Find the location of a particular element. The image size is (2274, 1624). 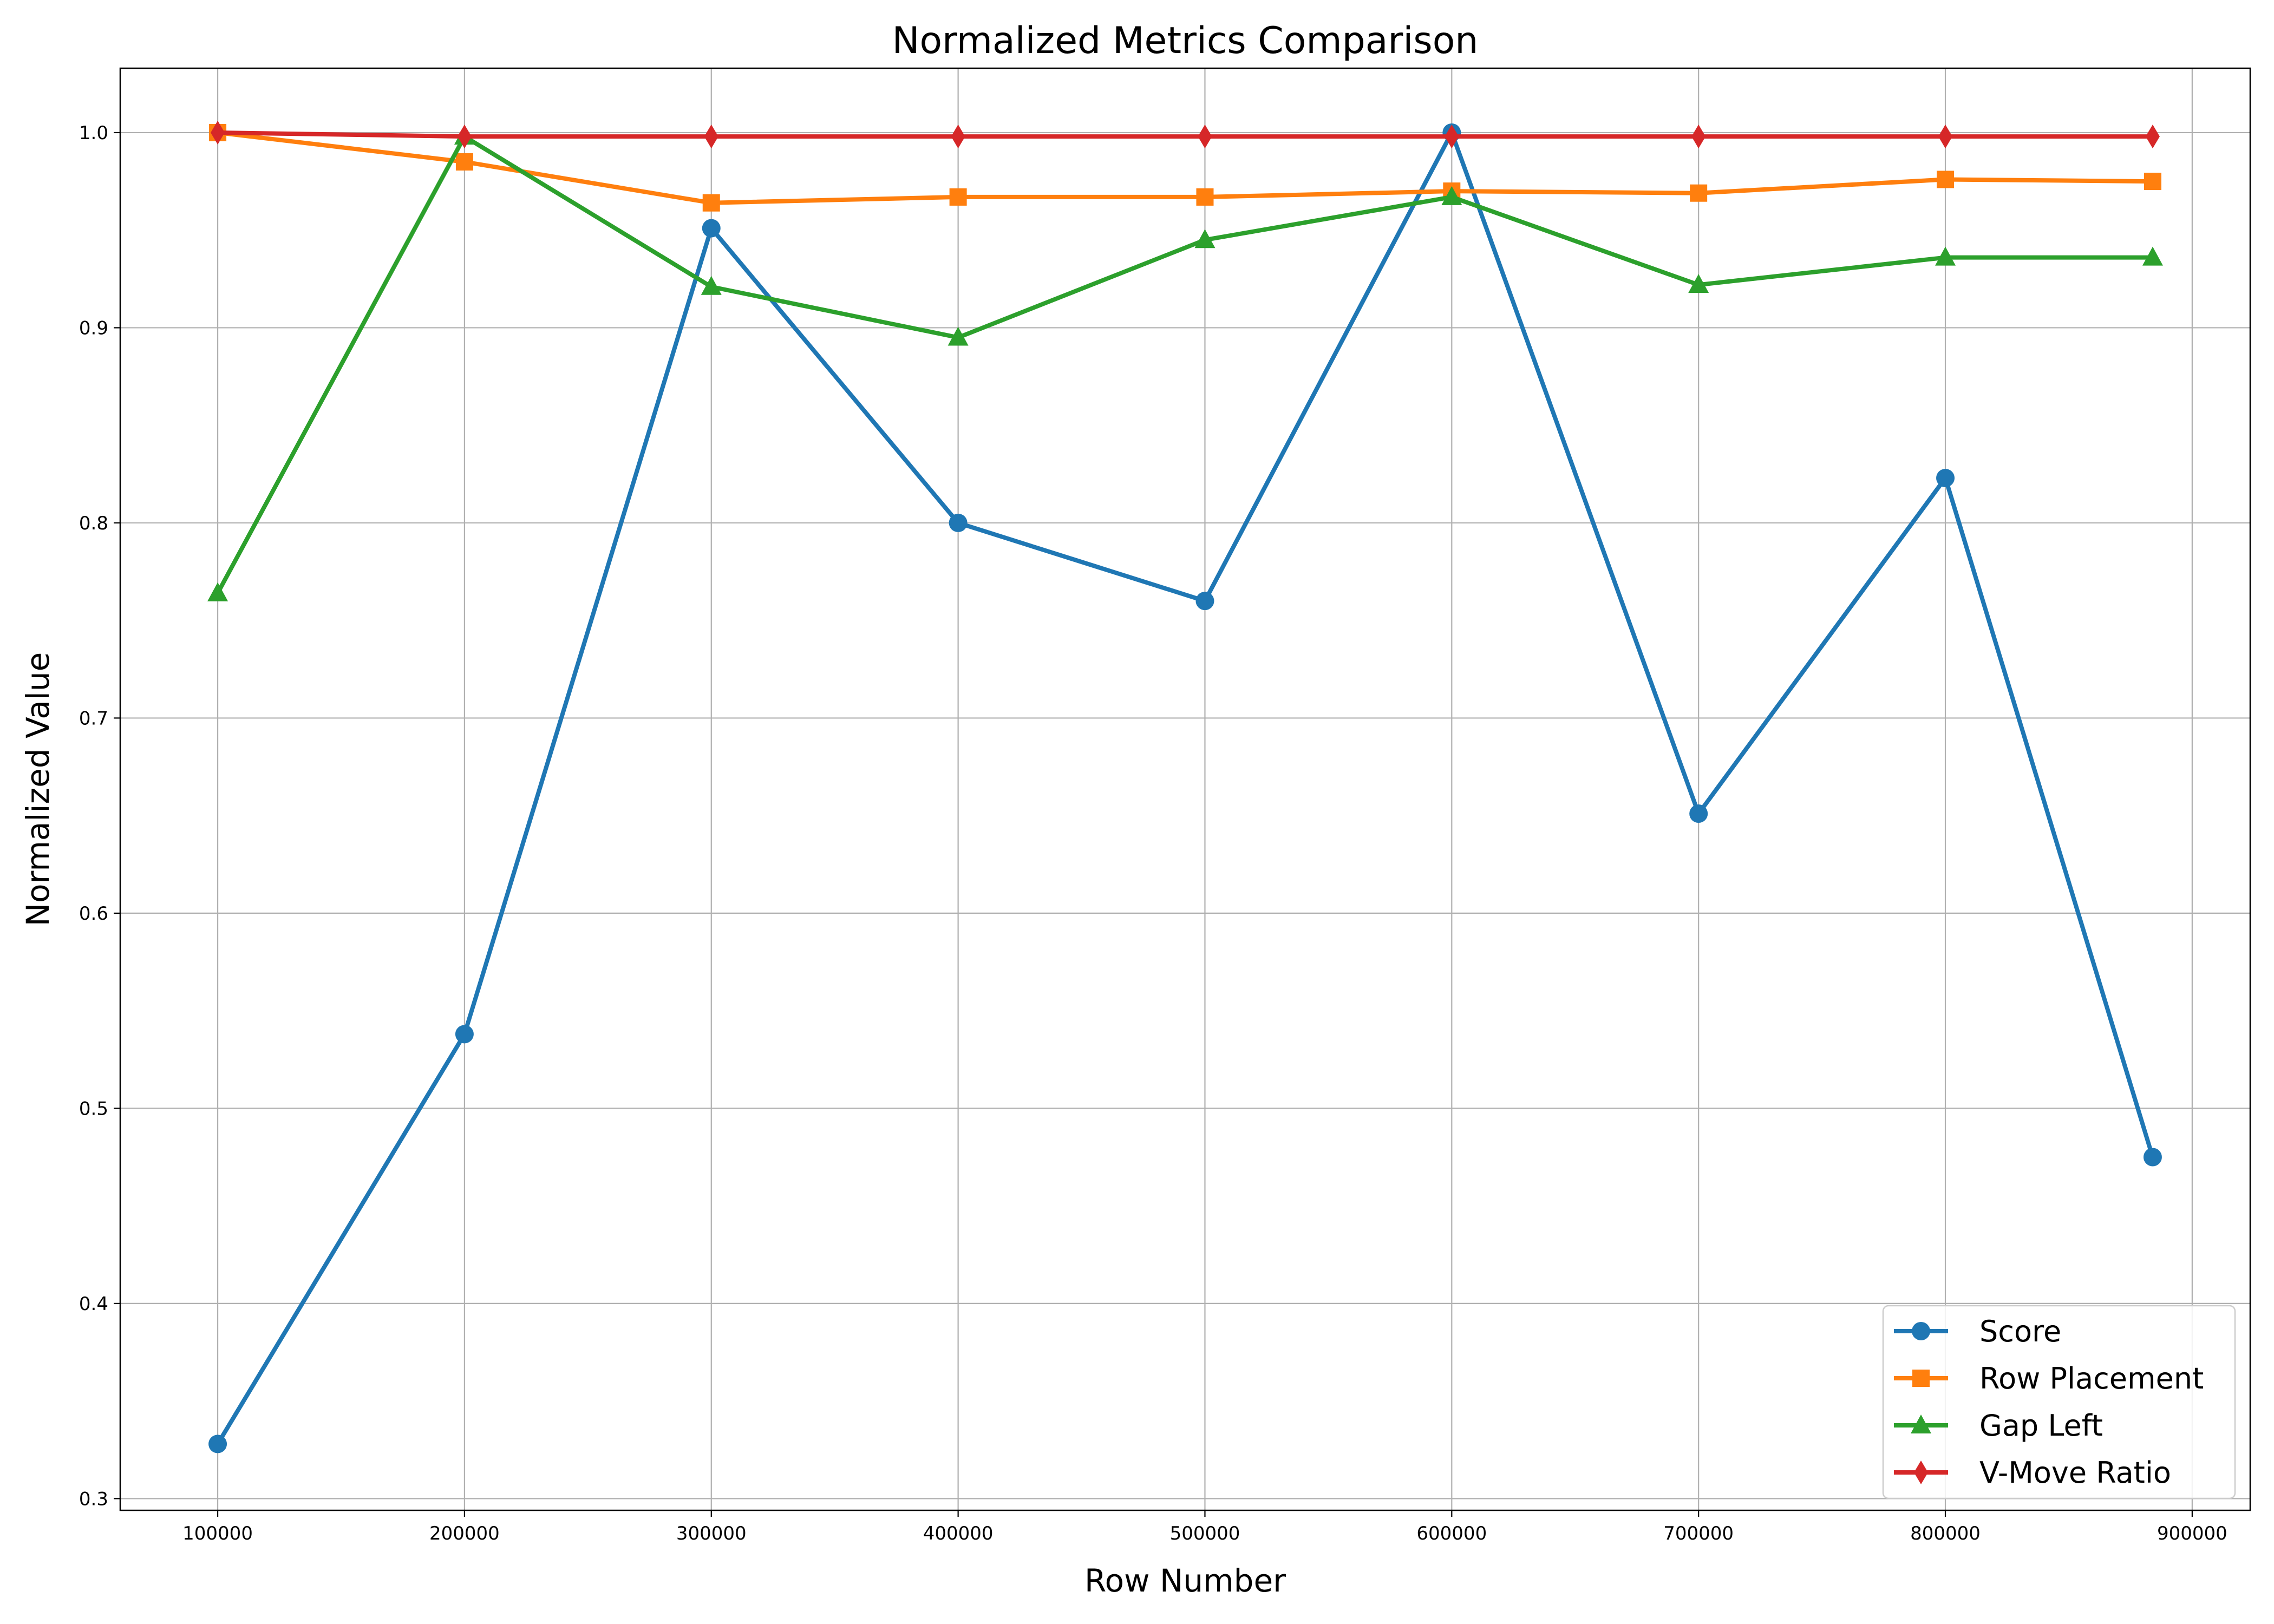

legend-box is located at coordinates (2059, 1402).